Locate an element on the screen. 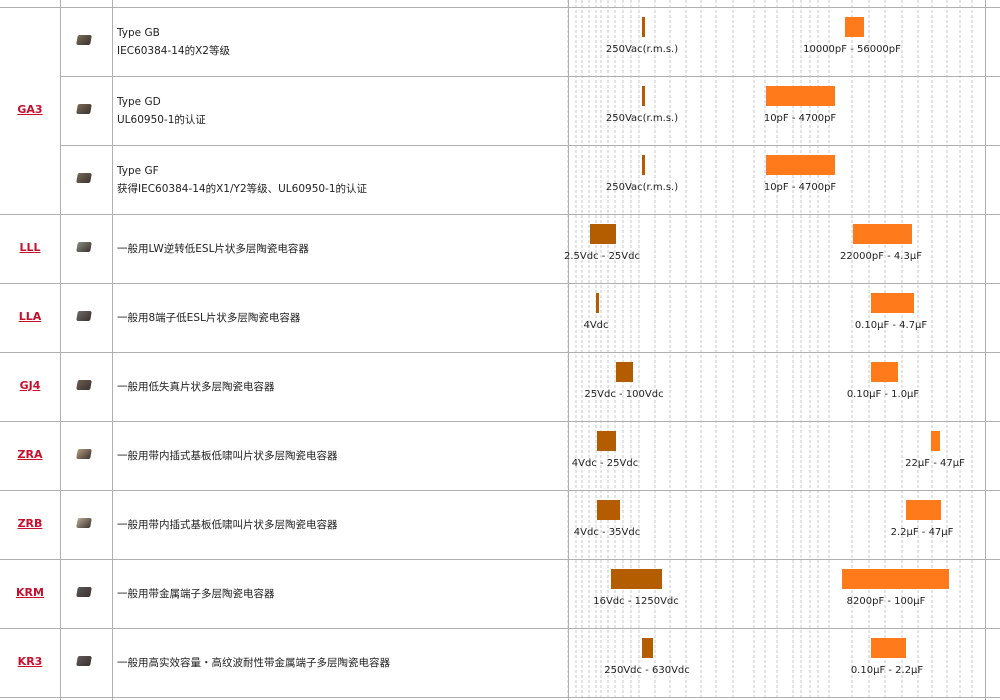 This screenshot has width=1000, height=700. product-description: 一般用8端子低ESL片状多层陶瓷电容器 is located at coordinates (208, 318).